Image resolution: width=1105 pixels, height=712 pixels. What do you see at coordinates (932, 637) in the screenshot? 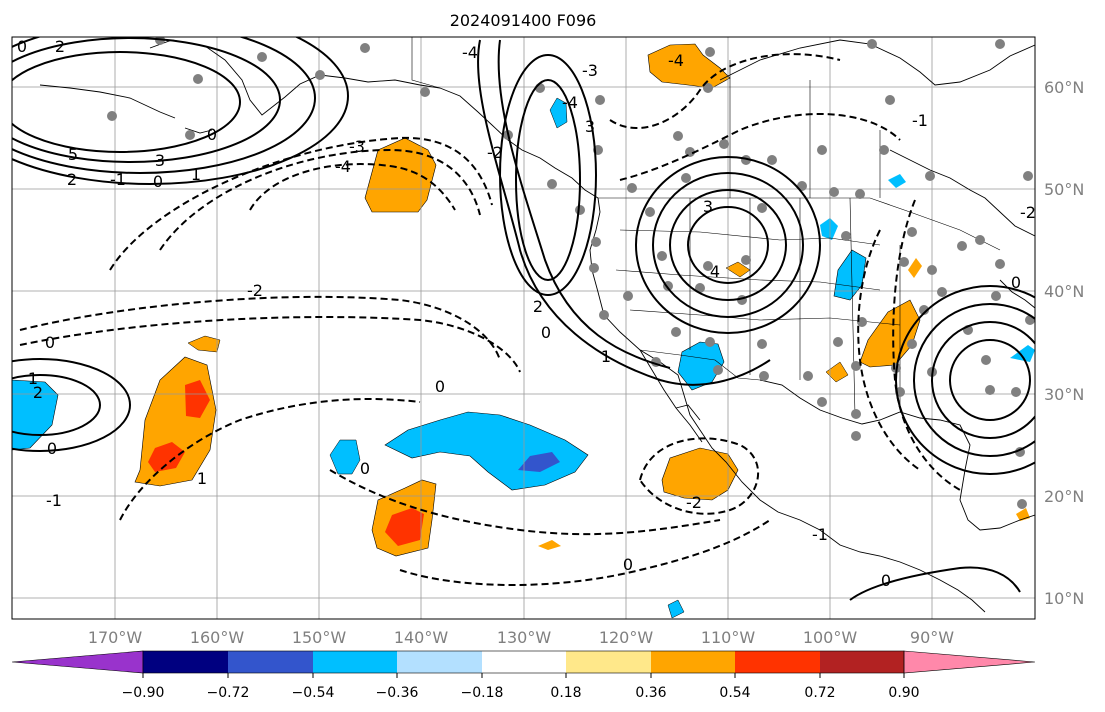
I see `lon-label-90w: 90°W` at bounding box center [932, 637].